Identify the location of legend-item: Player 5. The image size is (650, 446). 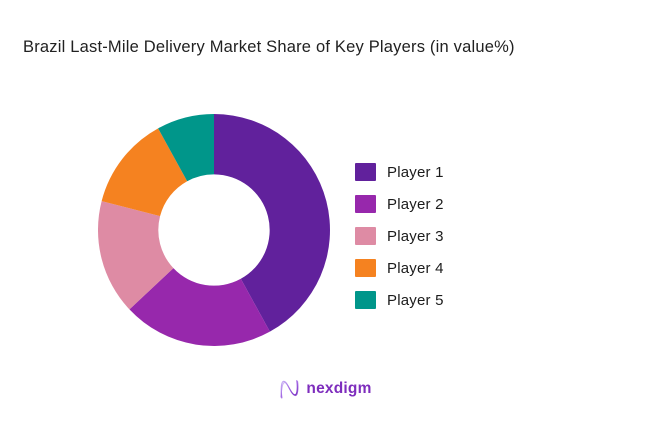
(399, 300).